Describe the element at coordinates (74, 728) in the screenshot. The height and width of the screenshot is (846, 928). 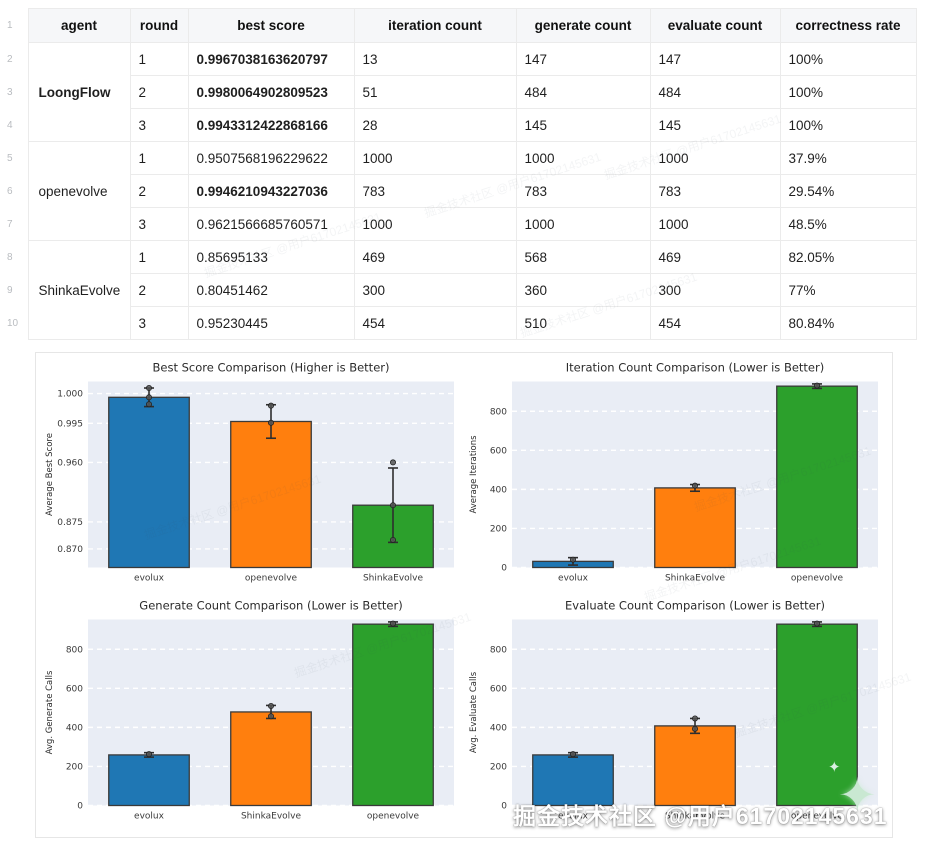
I see `y-tick-label: 400` at that location.